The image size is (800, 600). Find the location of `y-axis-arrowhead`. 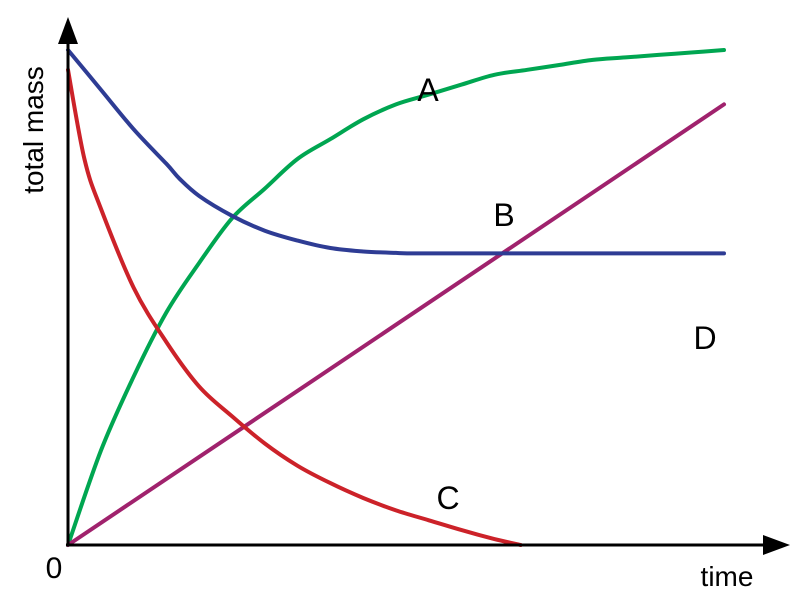

y-axis-arrowhead is located at coordinates (68, 30).